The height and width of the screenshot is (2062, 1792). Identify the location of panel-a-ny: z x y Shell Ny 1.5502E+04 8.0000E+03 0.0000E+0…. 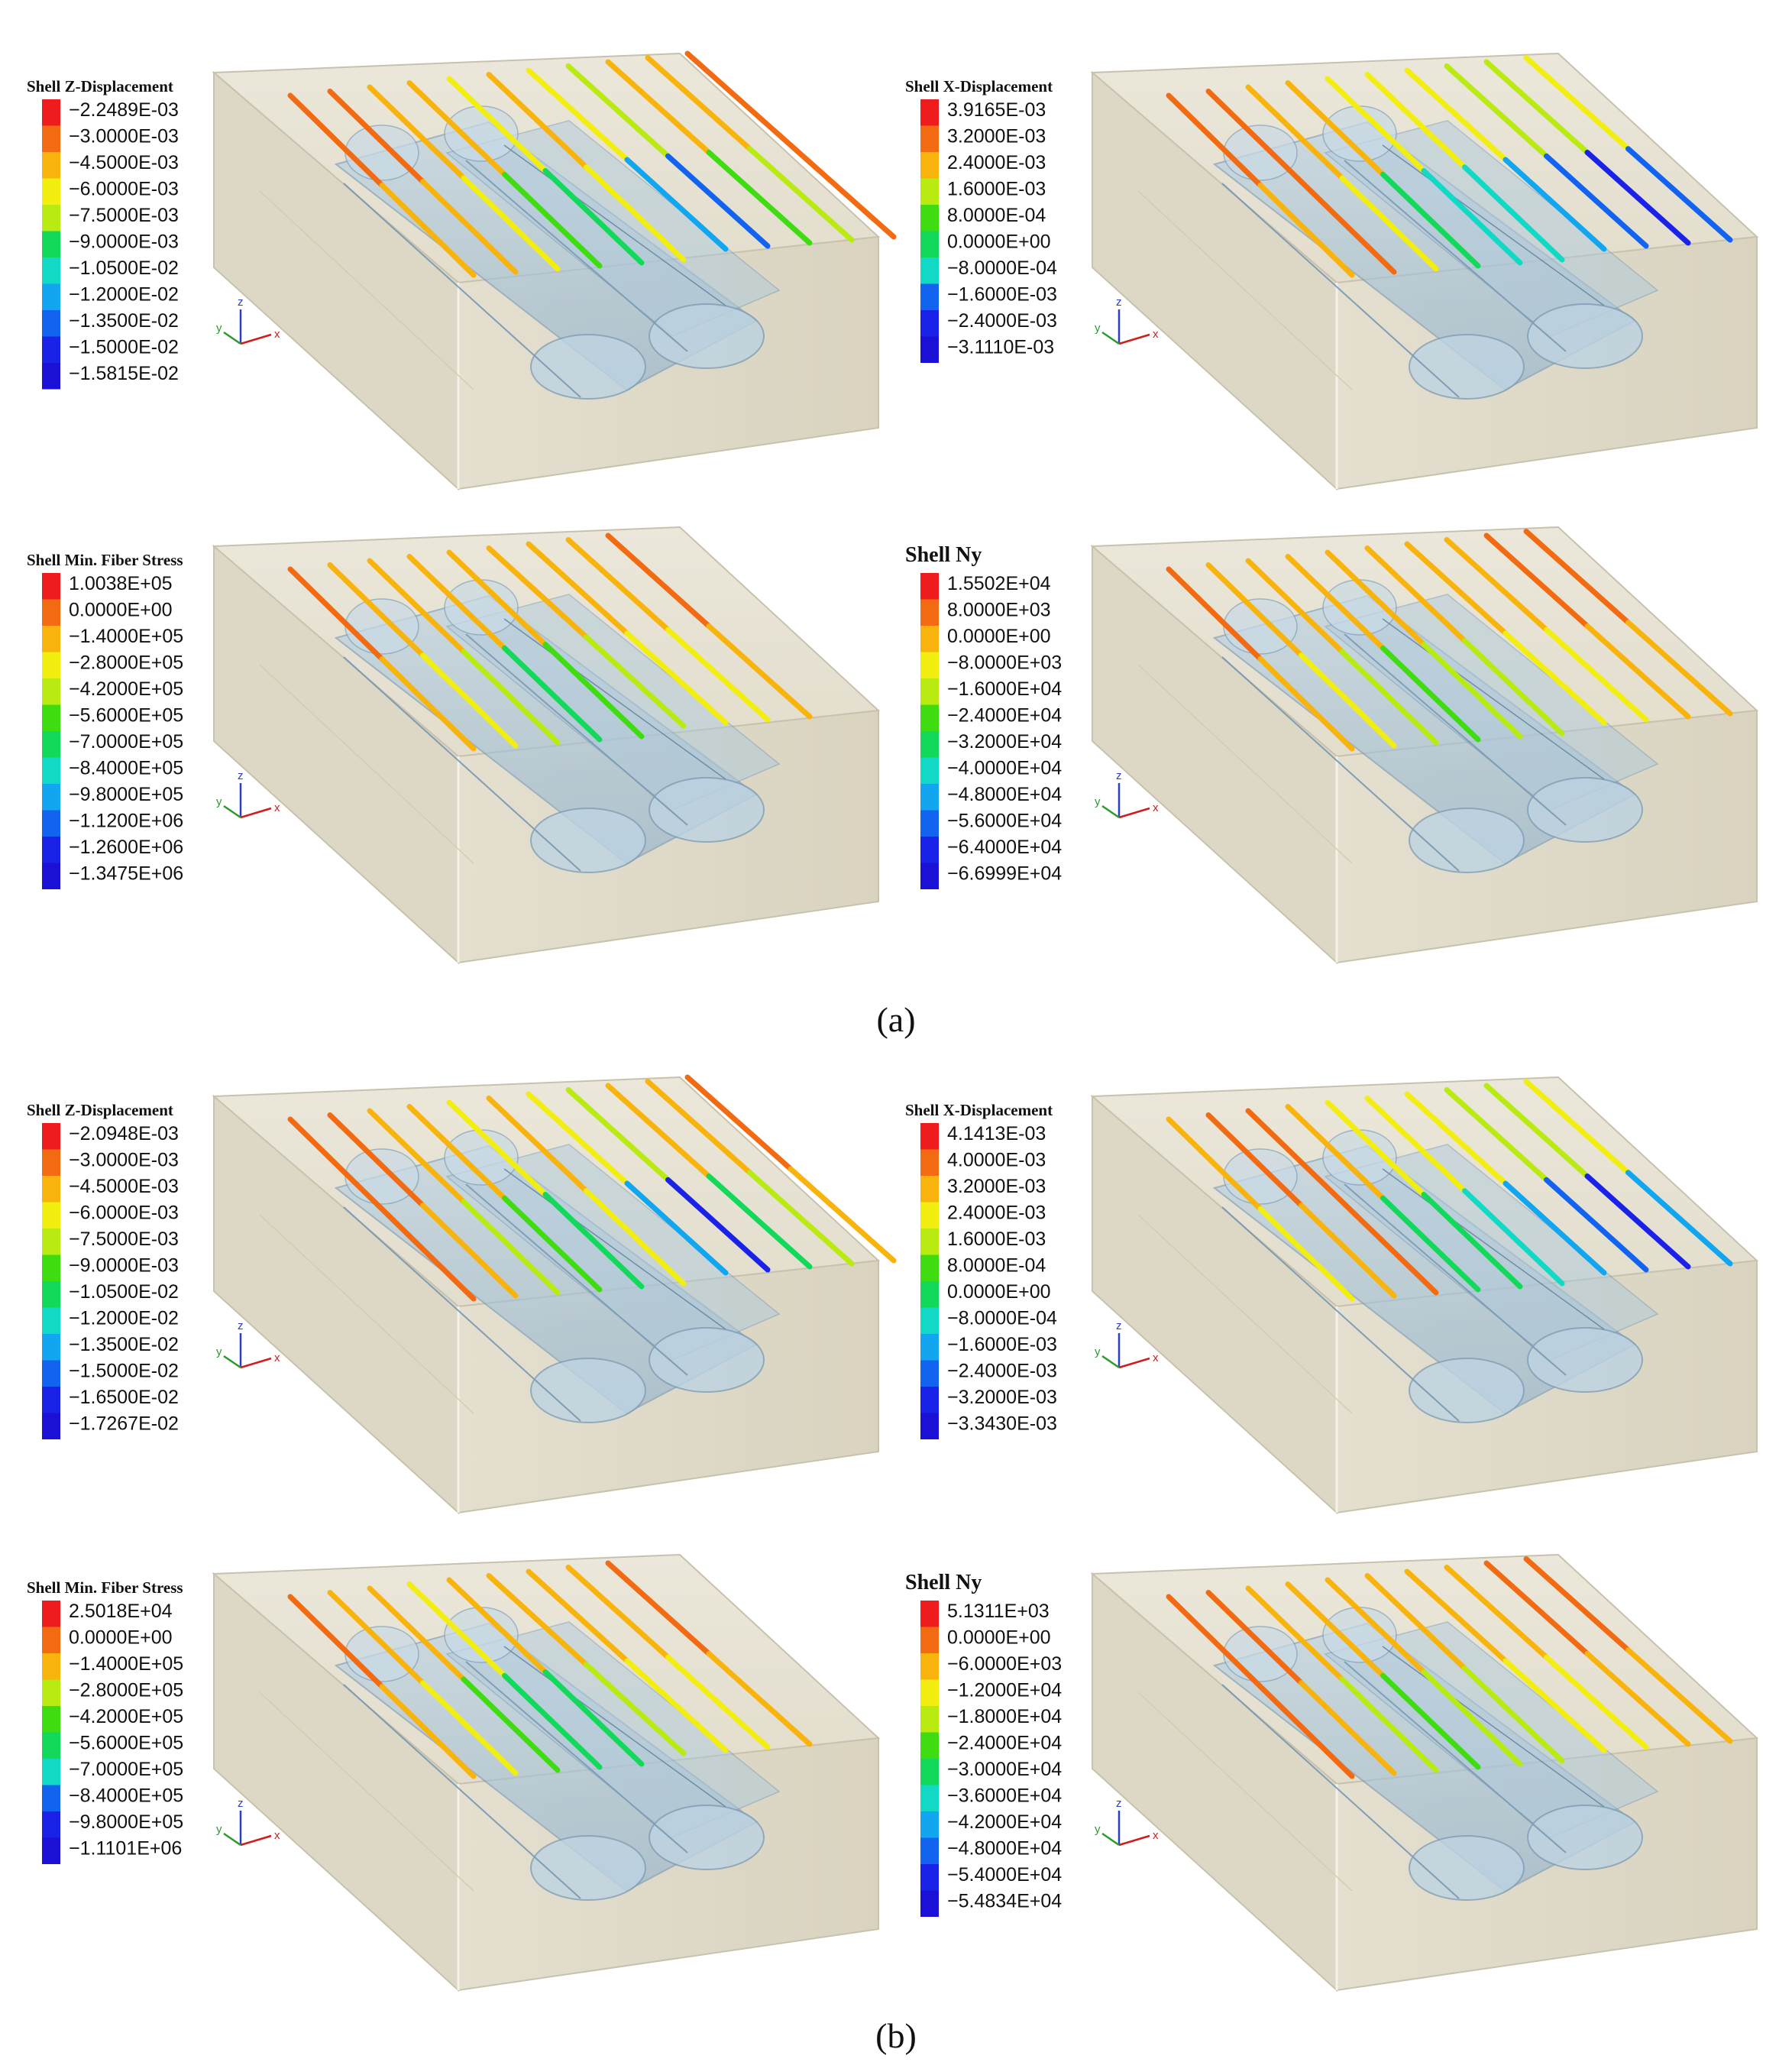
(1332, 745).